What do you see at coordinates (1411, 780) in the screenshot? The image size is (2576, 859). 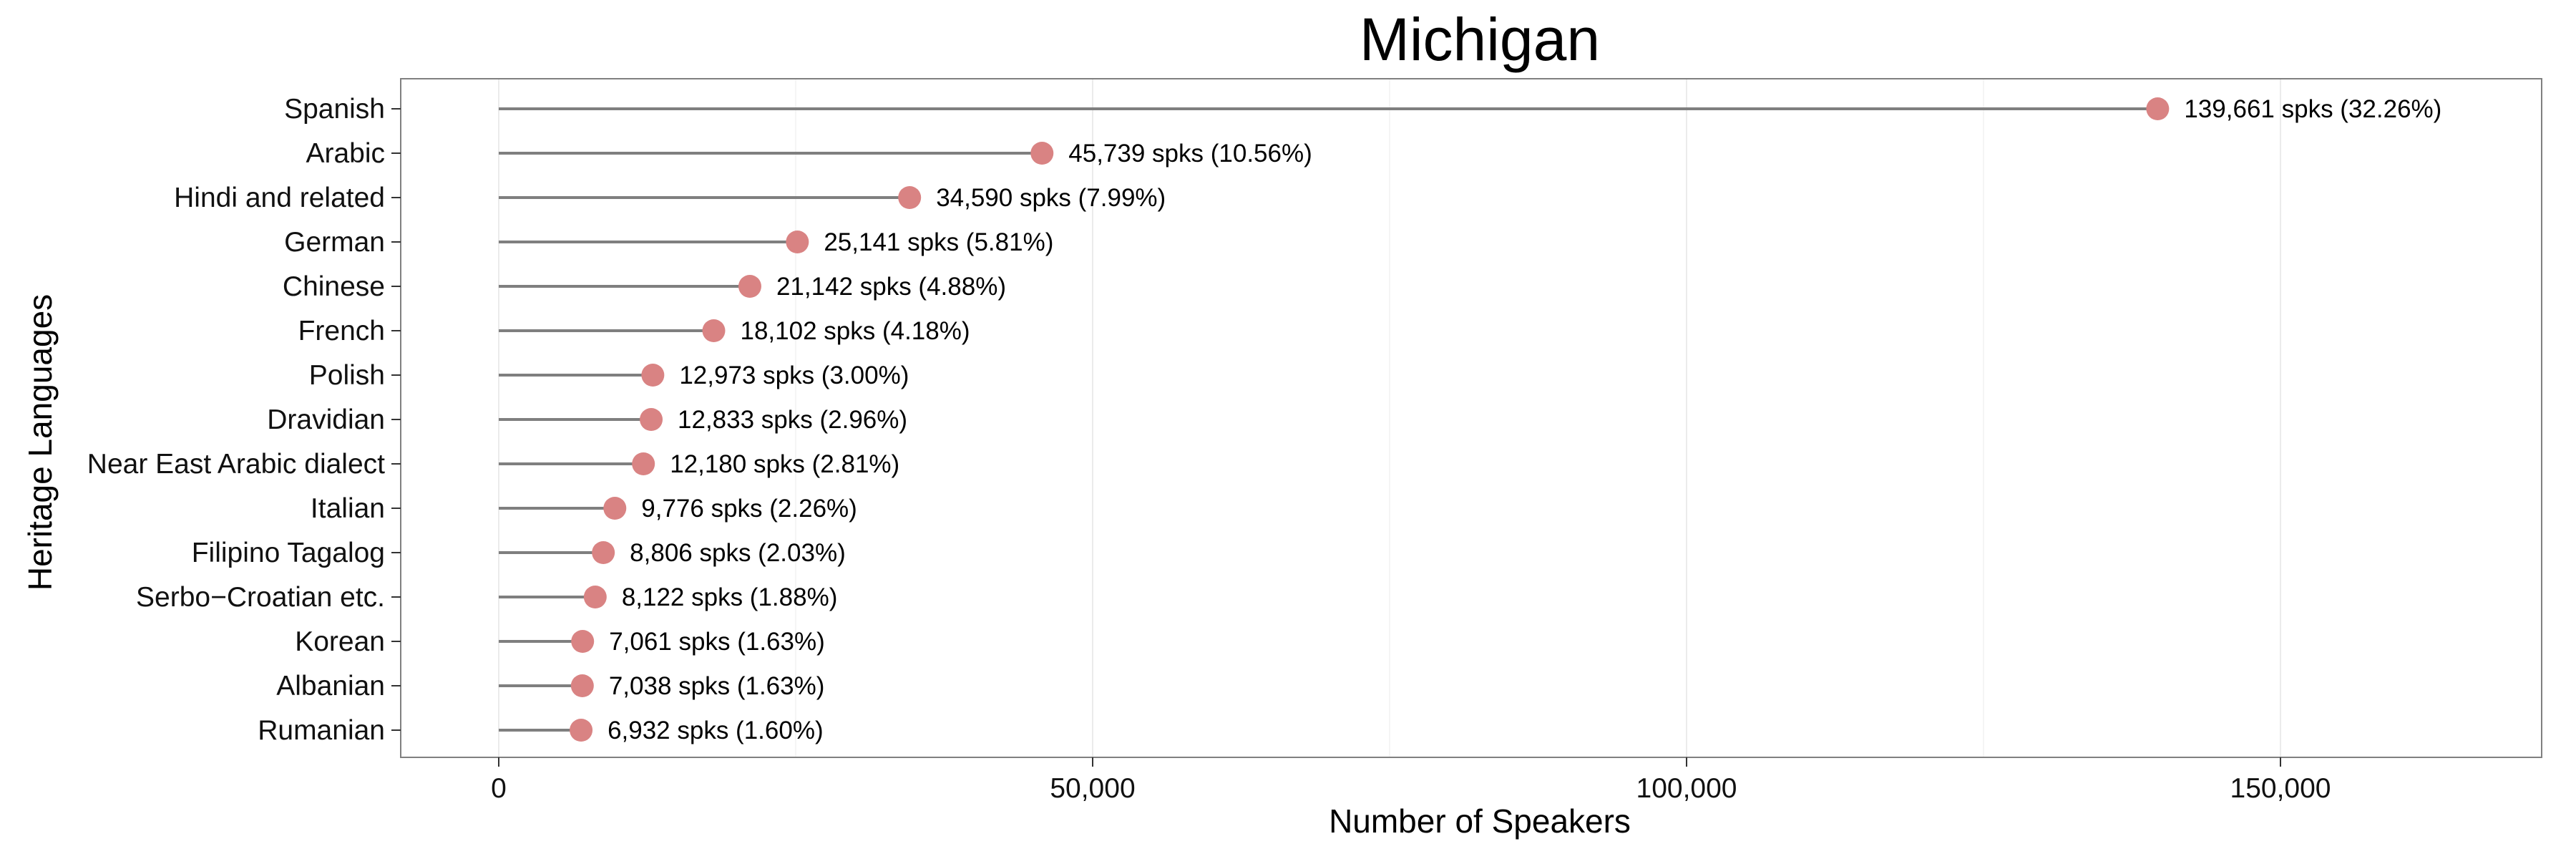 I see `x-axis: 0 50,000 100,000 150,000` at bounding box center [1411, 780].